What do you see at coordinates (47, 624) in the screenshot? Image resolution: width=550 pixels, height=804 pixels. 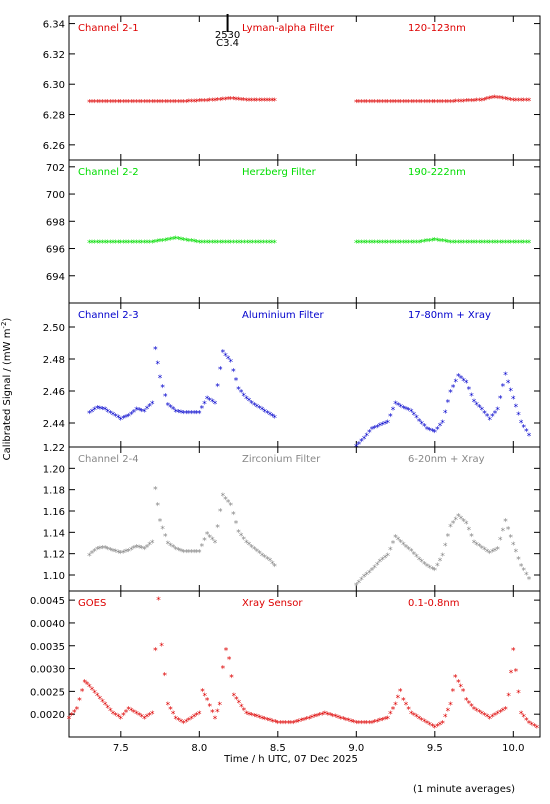 I see `y-tick-label: 0.0040` at bounding box center [47, 624].